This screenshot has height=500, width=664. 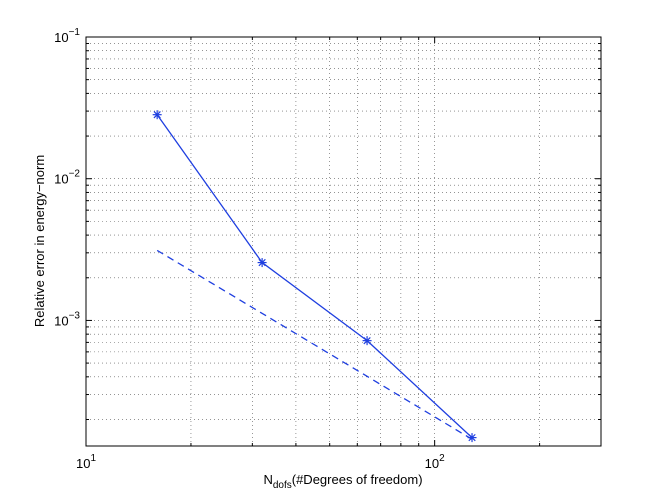 I want to click on x-tick-label: 10², so click(x=435, y=462).